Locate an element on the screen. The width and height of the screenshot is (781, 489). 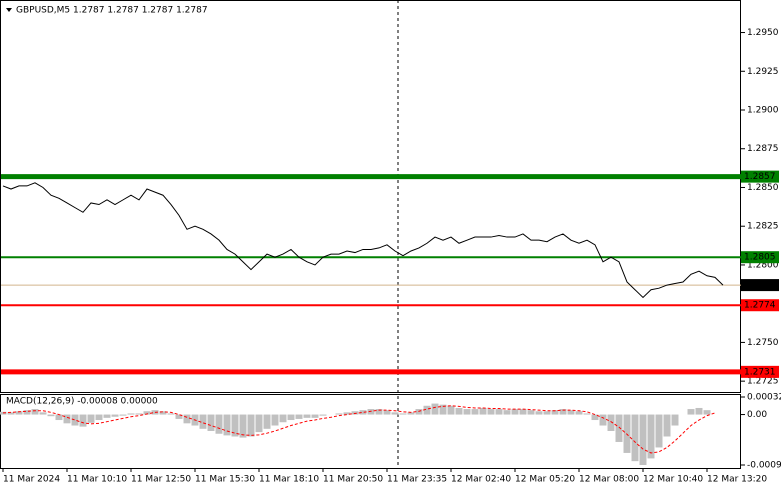
x-tick-label: 12 Mar 13:20 is located at coordinates (737, 480).